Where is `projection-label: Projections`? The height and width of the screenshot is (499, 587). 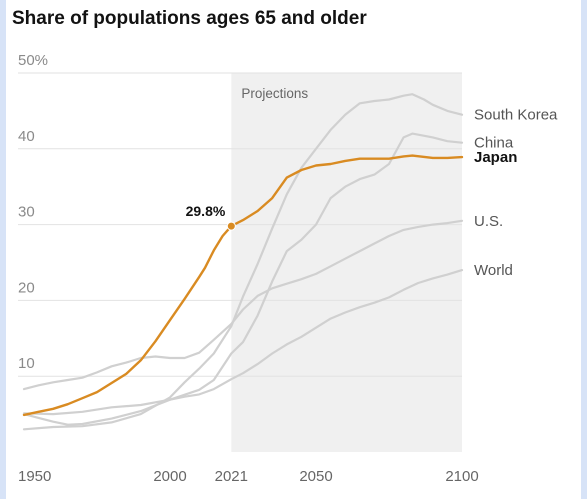
projection-label: Projections is located at coordinates (274, 93).